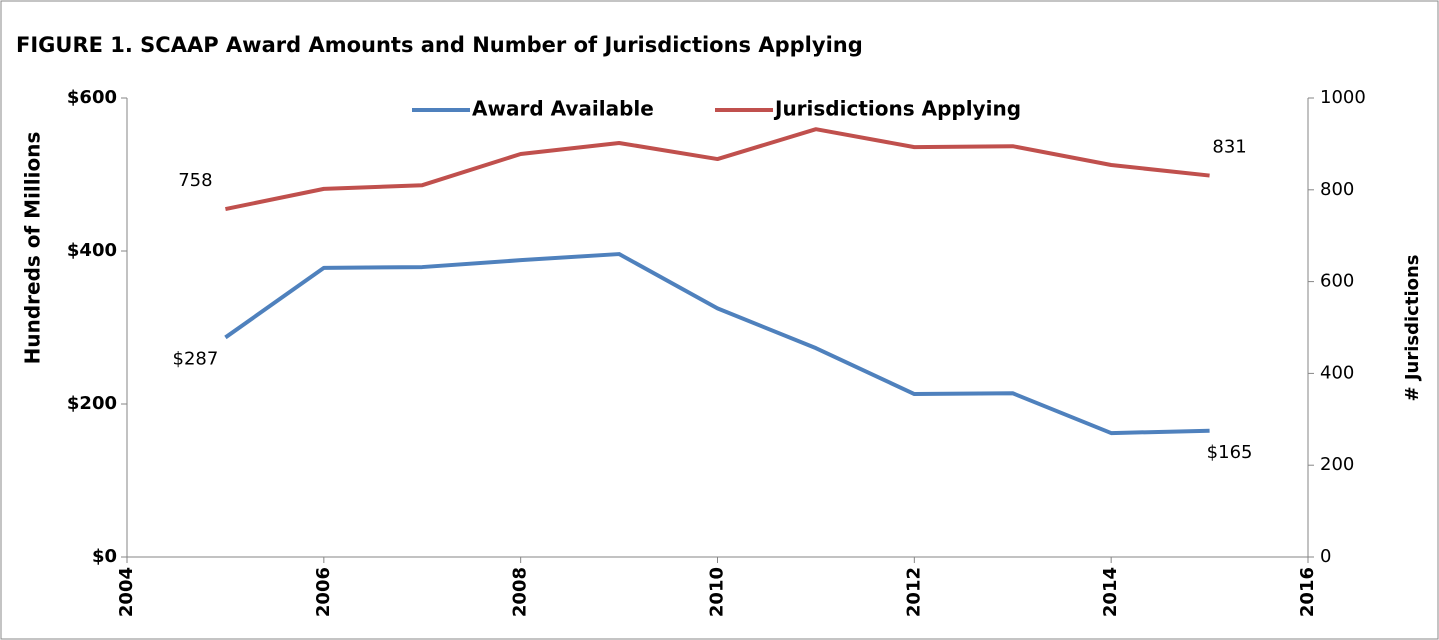 This screenshot has height=640, width=1439. What do you see at coordinates (717, 592) in the screenshot?
I see `x-tick-label: 2010` at bounding box center [717, 592].